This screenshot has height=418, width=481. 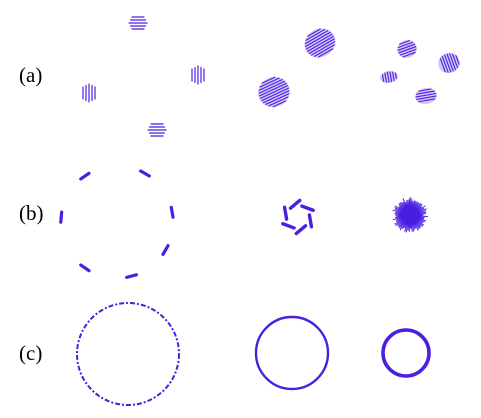 I want to click on panel-c3, so click(x=406, y=353).